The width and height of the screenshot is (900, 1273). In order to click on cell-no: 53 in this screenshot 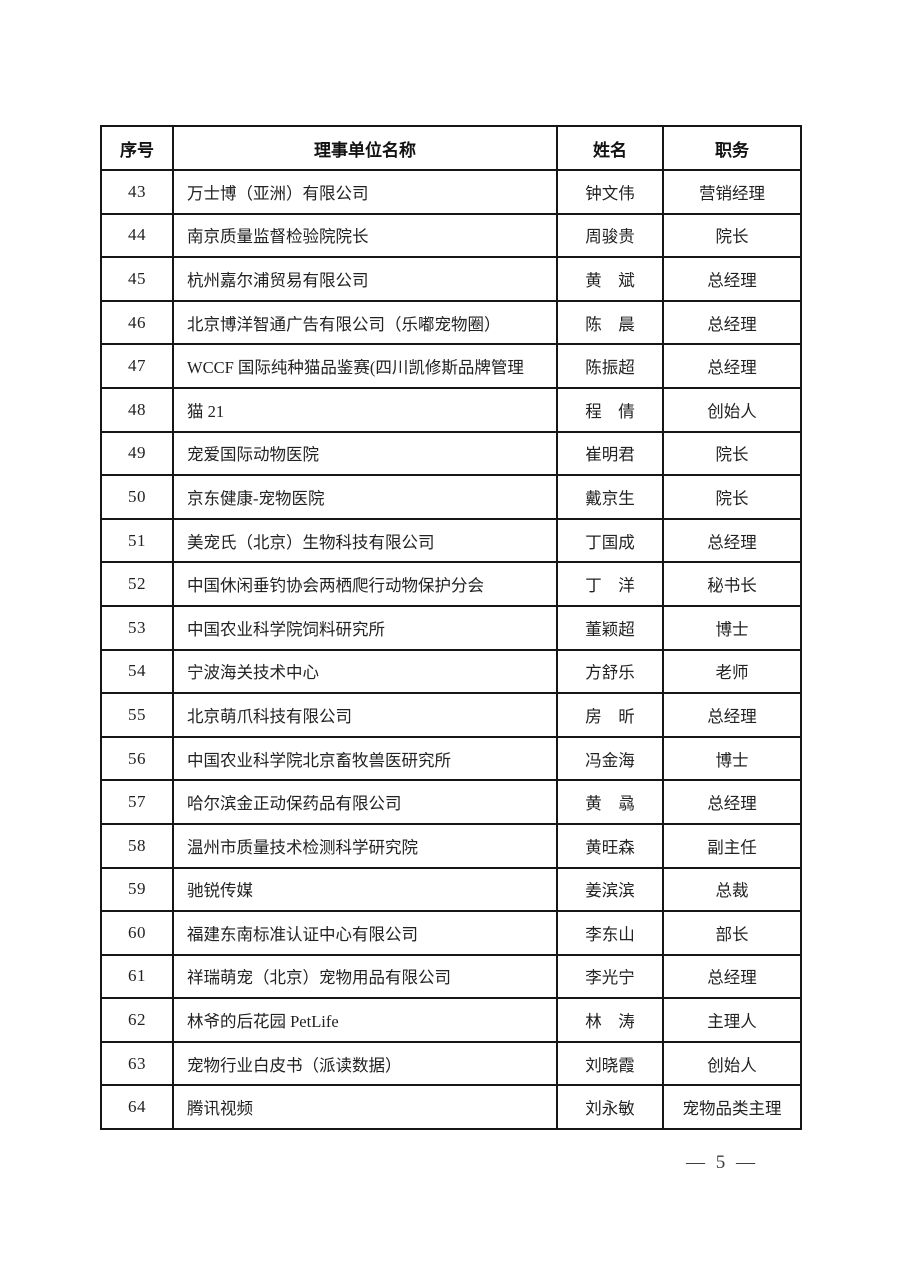, I will do `click(137, 627)`.